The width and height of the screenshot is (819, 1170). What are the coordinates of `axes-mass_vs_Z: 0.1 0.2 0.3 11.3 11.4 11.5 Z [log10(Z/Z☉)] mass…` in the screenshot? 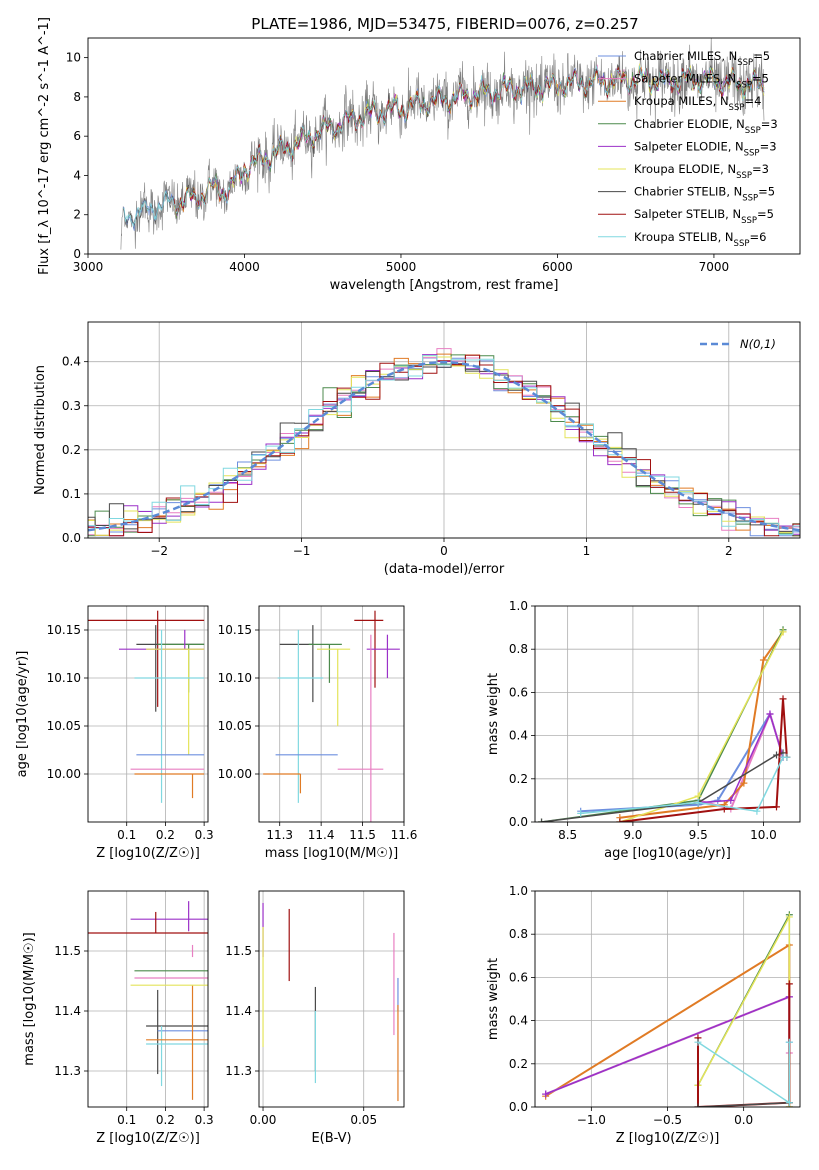 It's located at (118, 1018).